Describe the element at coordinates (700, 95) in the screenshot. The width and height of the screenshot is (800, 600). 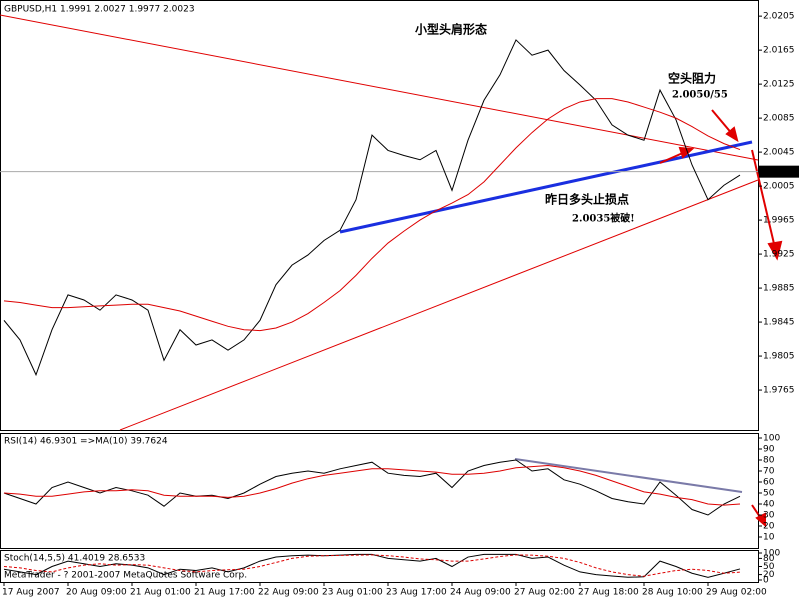
I see `annotation: 2.0050/55` at that location.